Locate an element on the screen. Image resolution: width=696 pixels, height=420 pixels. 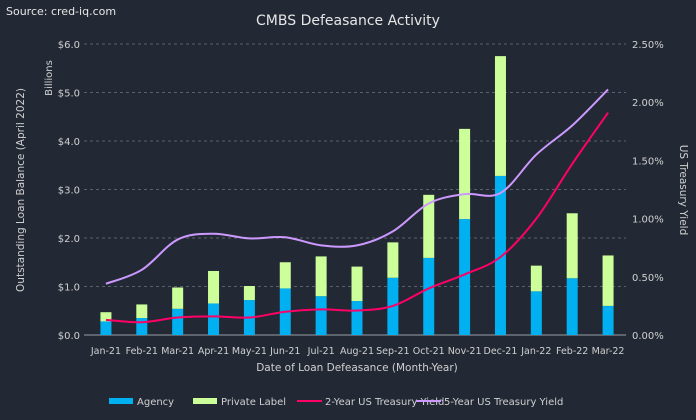
x-tick-label: May-21 is located at coordinates (249, 351).